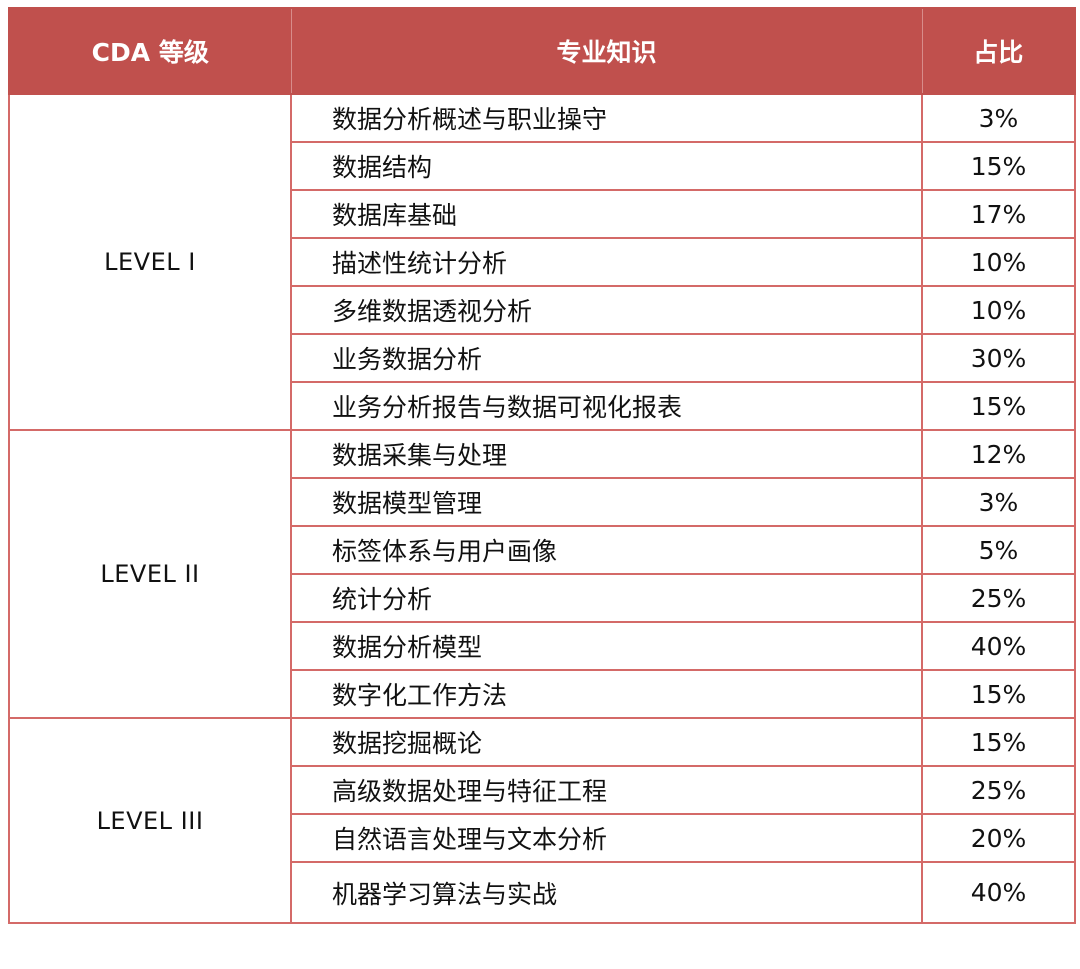 The image size is (1080, 969). Describe the element at coordinates (606, 358) in the screenshot. I see `knowledge-cell: 业务数据分析` at that location.